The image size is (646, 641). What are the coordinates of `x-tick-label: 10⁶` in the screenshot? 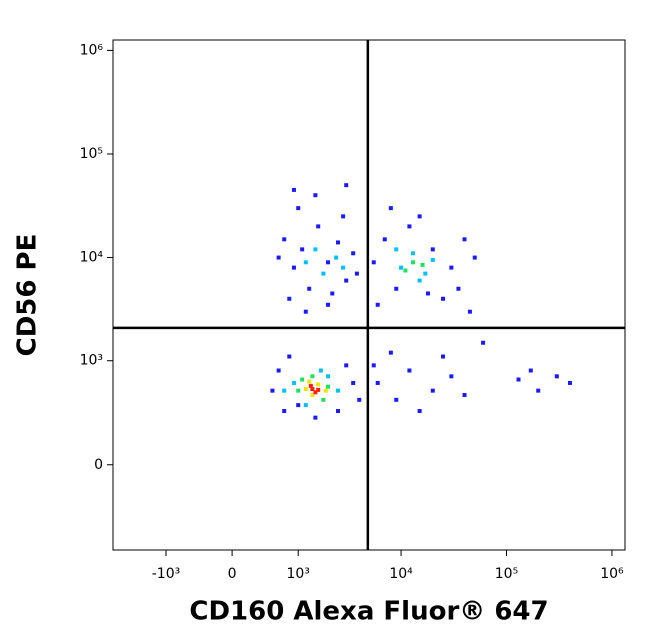 It's located at (612, 574).